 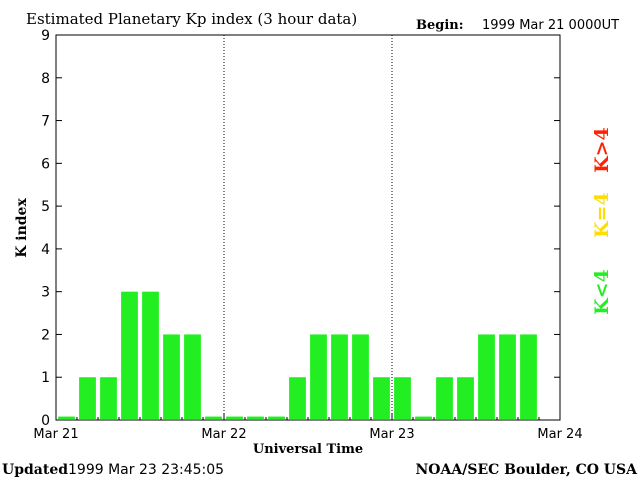 What do you see at coordinates (22, 228) in the screenshot?
I see `y-axis-label: K index` at bounding box center [22, 228].